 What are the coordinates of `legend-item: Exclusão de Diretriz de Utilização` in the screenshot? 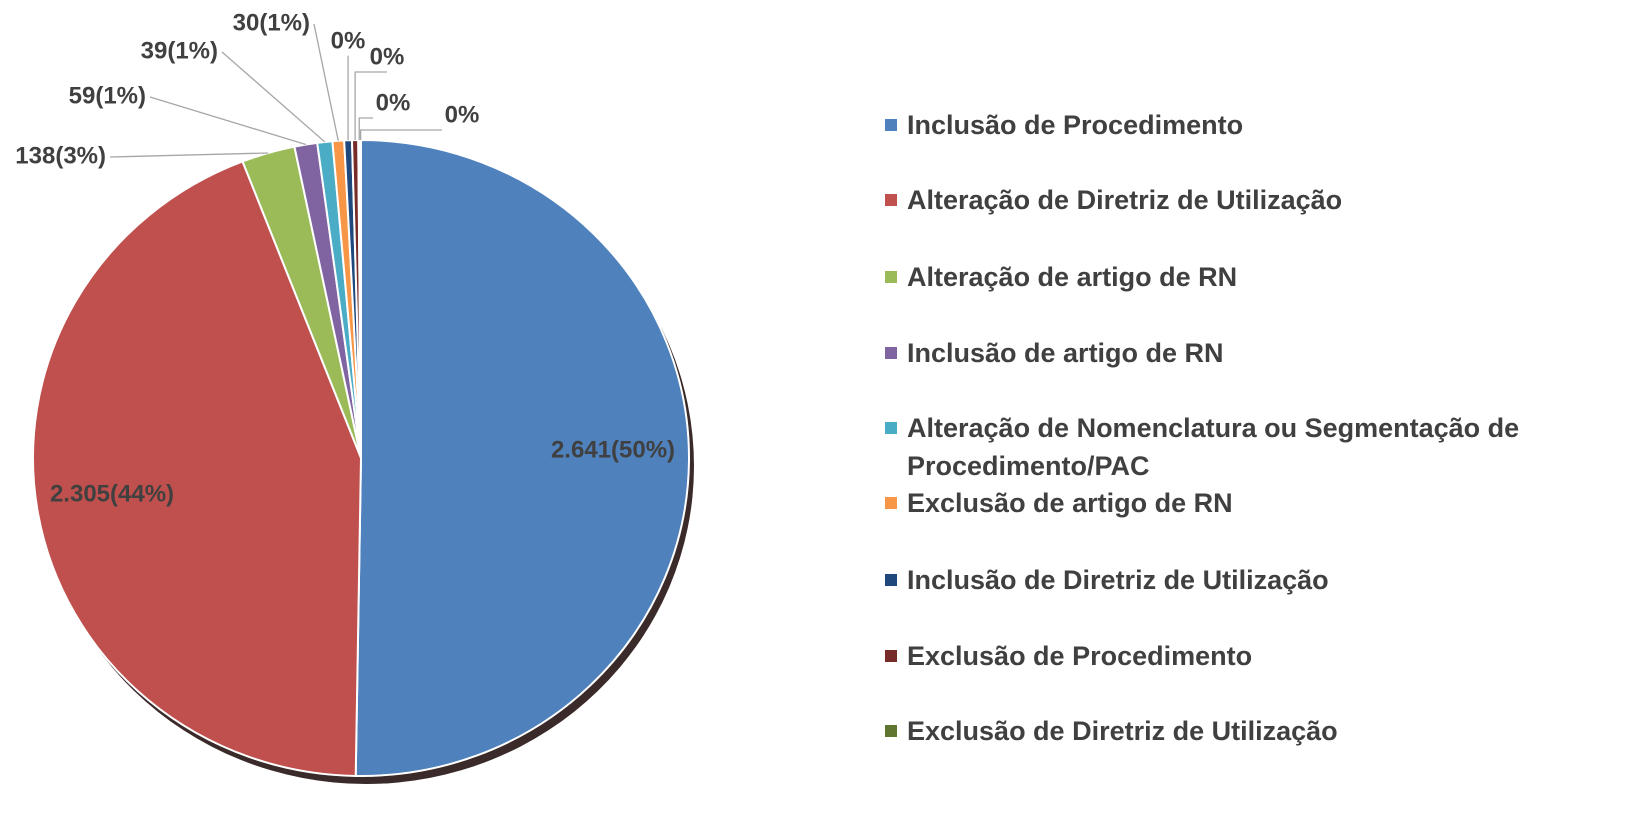 It's located at (1230, 731).